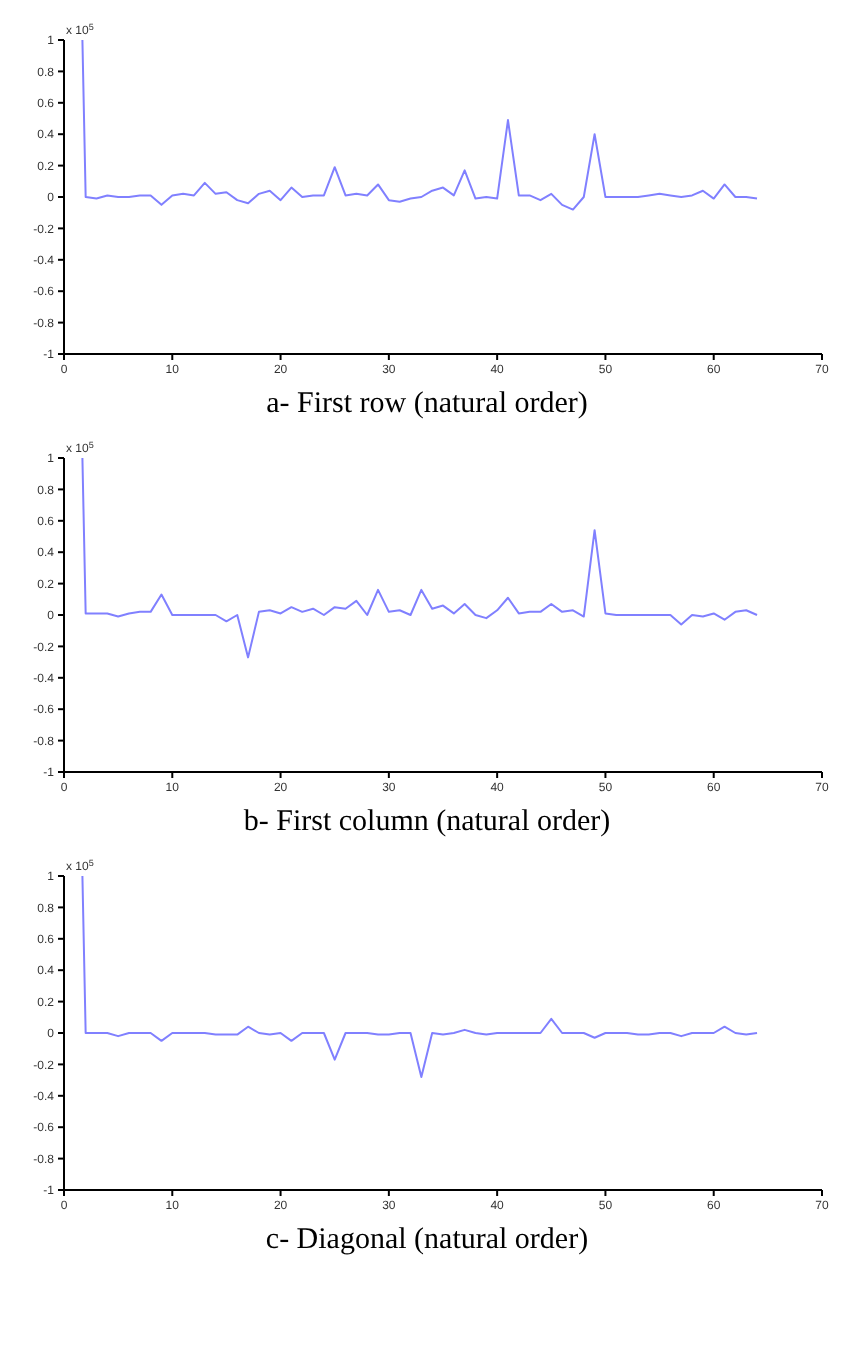 The width and height of the screenshot is (854, 1360). Describe the element at coordinates (427, 822) in the screenshot. I see `text: b- First column (natural order)` at that location.